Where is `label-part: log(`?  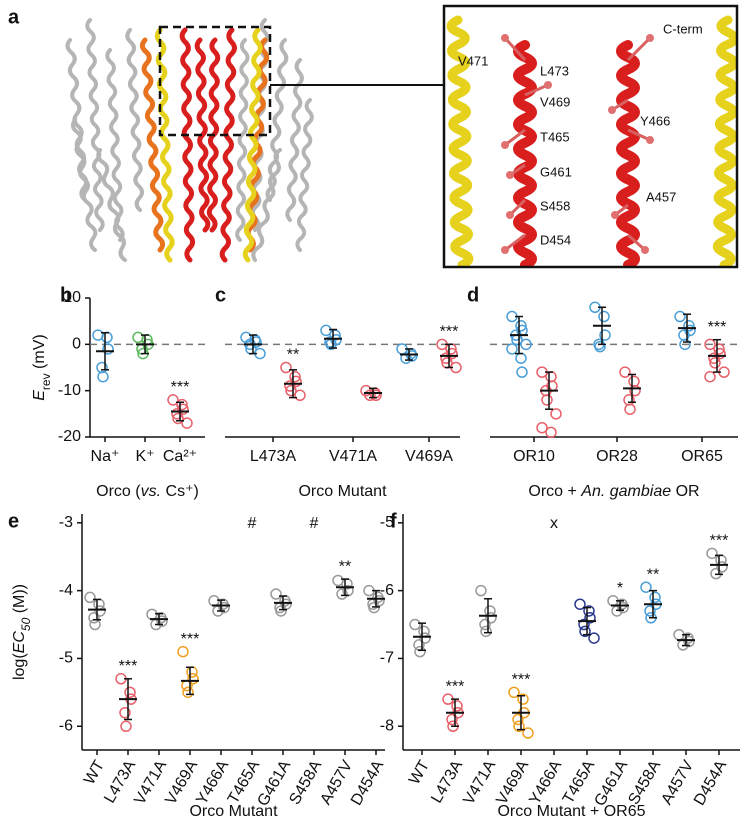 label-part: log( is located at coordinates (19, 666).